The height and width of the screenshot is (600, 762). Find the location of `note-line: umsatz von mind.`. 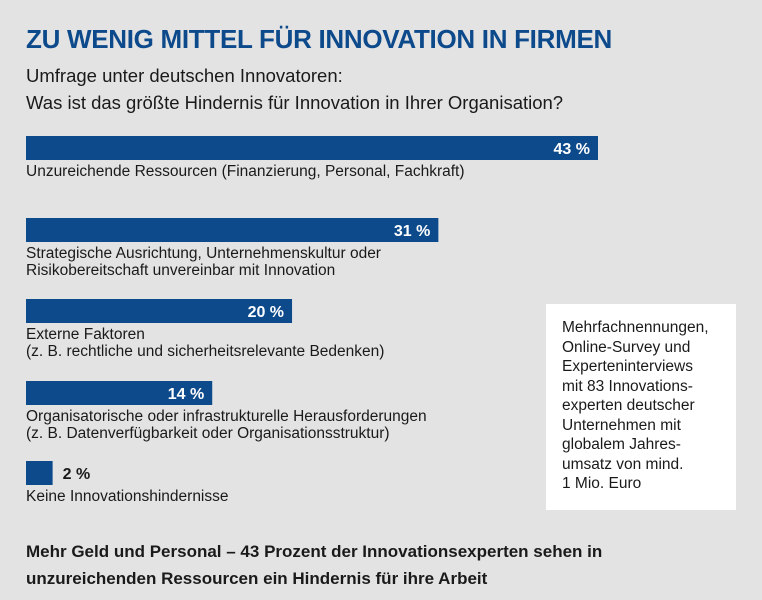

note-line: umsatz von mind. is located at coordinates (623, 464).